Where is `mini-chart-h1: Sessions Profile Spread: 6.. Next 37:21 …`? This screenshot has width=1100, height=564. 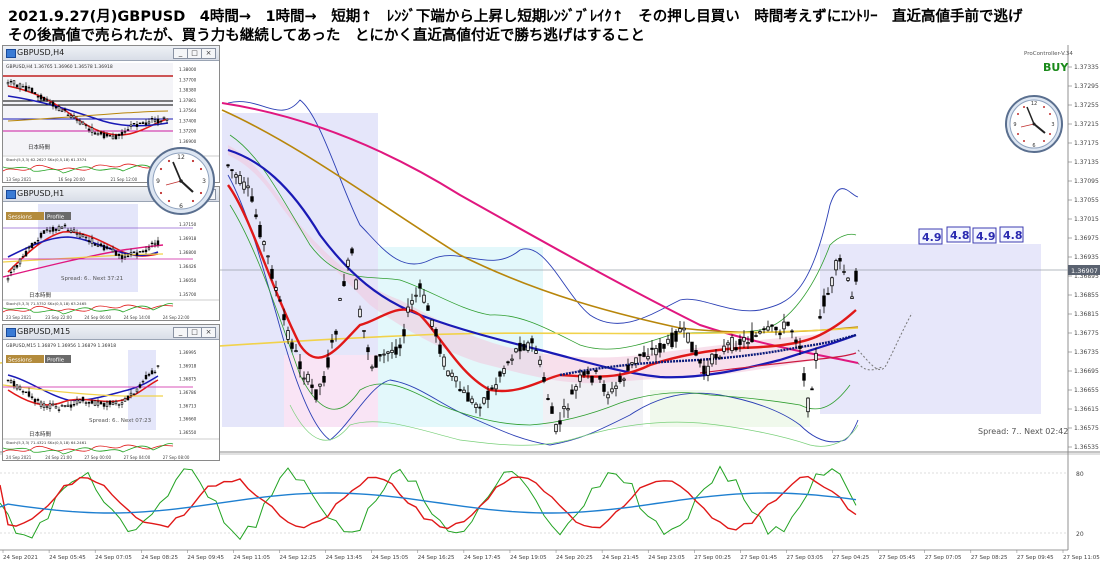
mini-chart-h1: Sessions Profile Spread: 6.. Next 37:21 … is located at coordinates (111, 261).